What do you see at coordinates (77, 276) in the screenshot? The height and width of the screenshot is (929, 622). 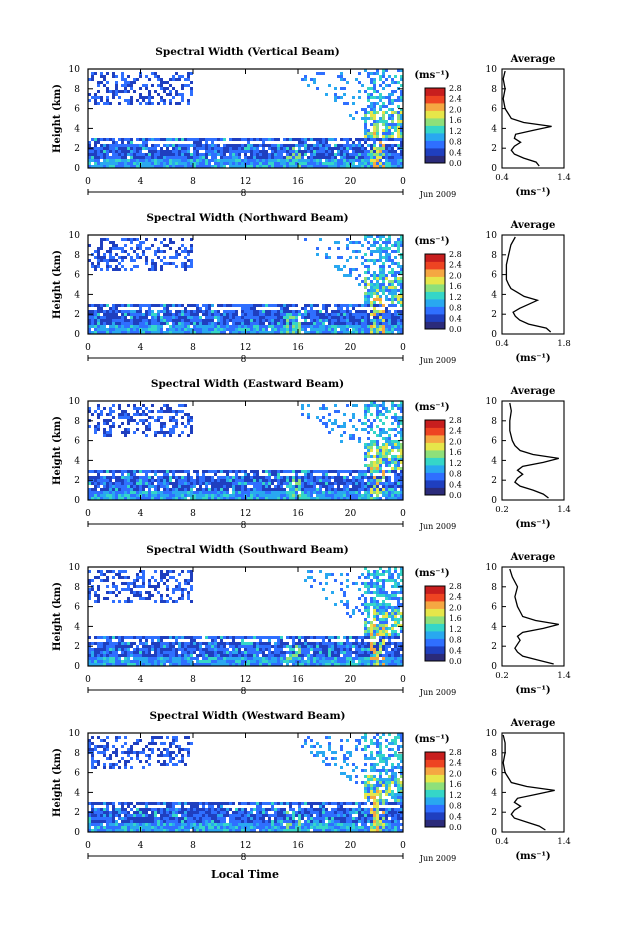 I see `y-tick-label: 6` at bounding box center [77, 276].